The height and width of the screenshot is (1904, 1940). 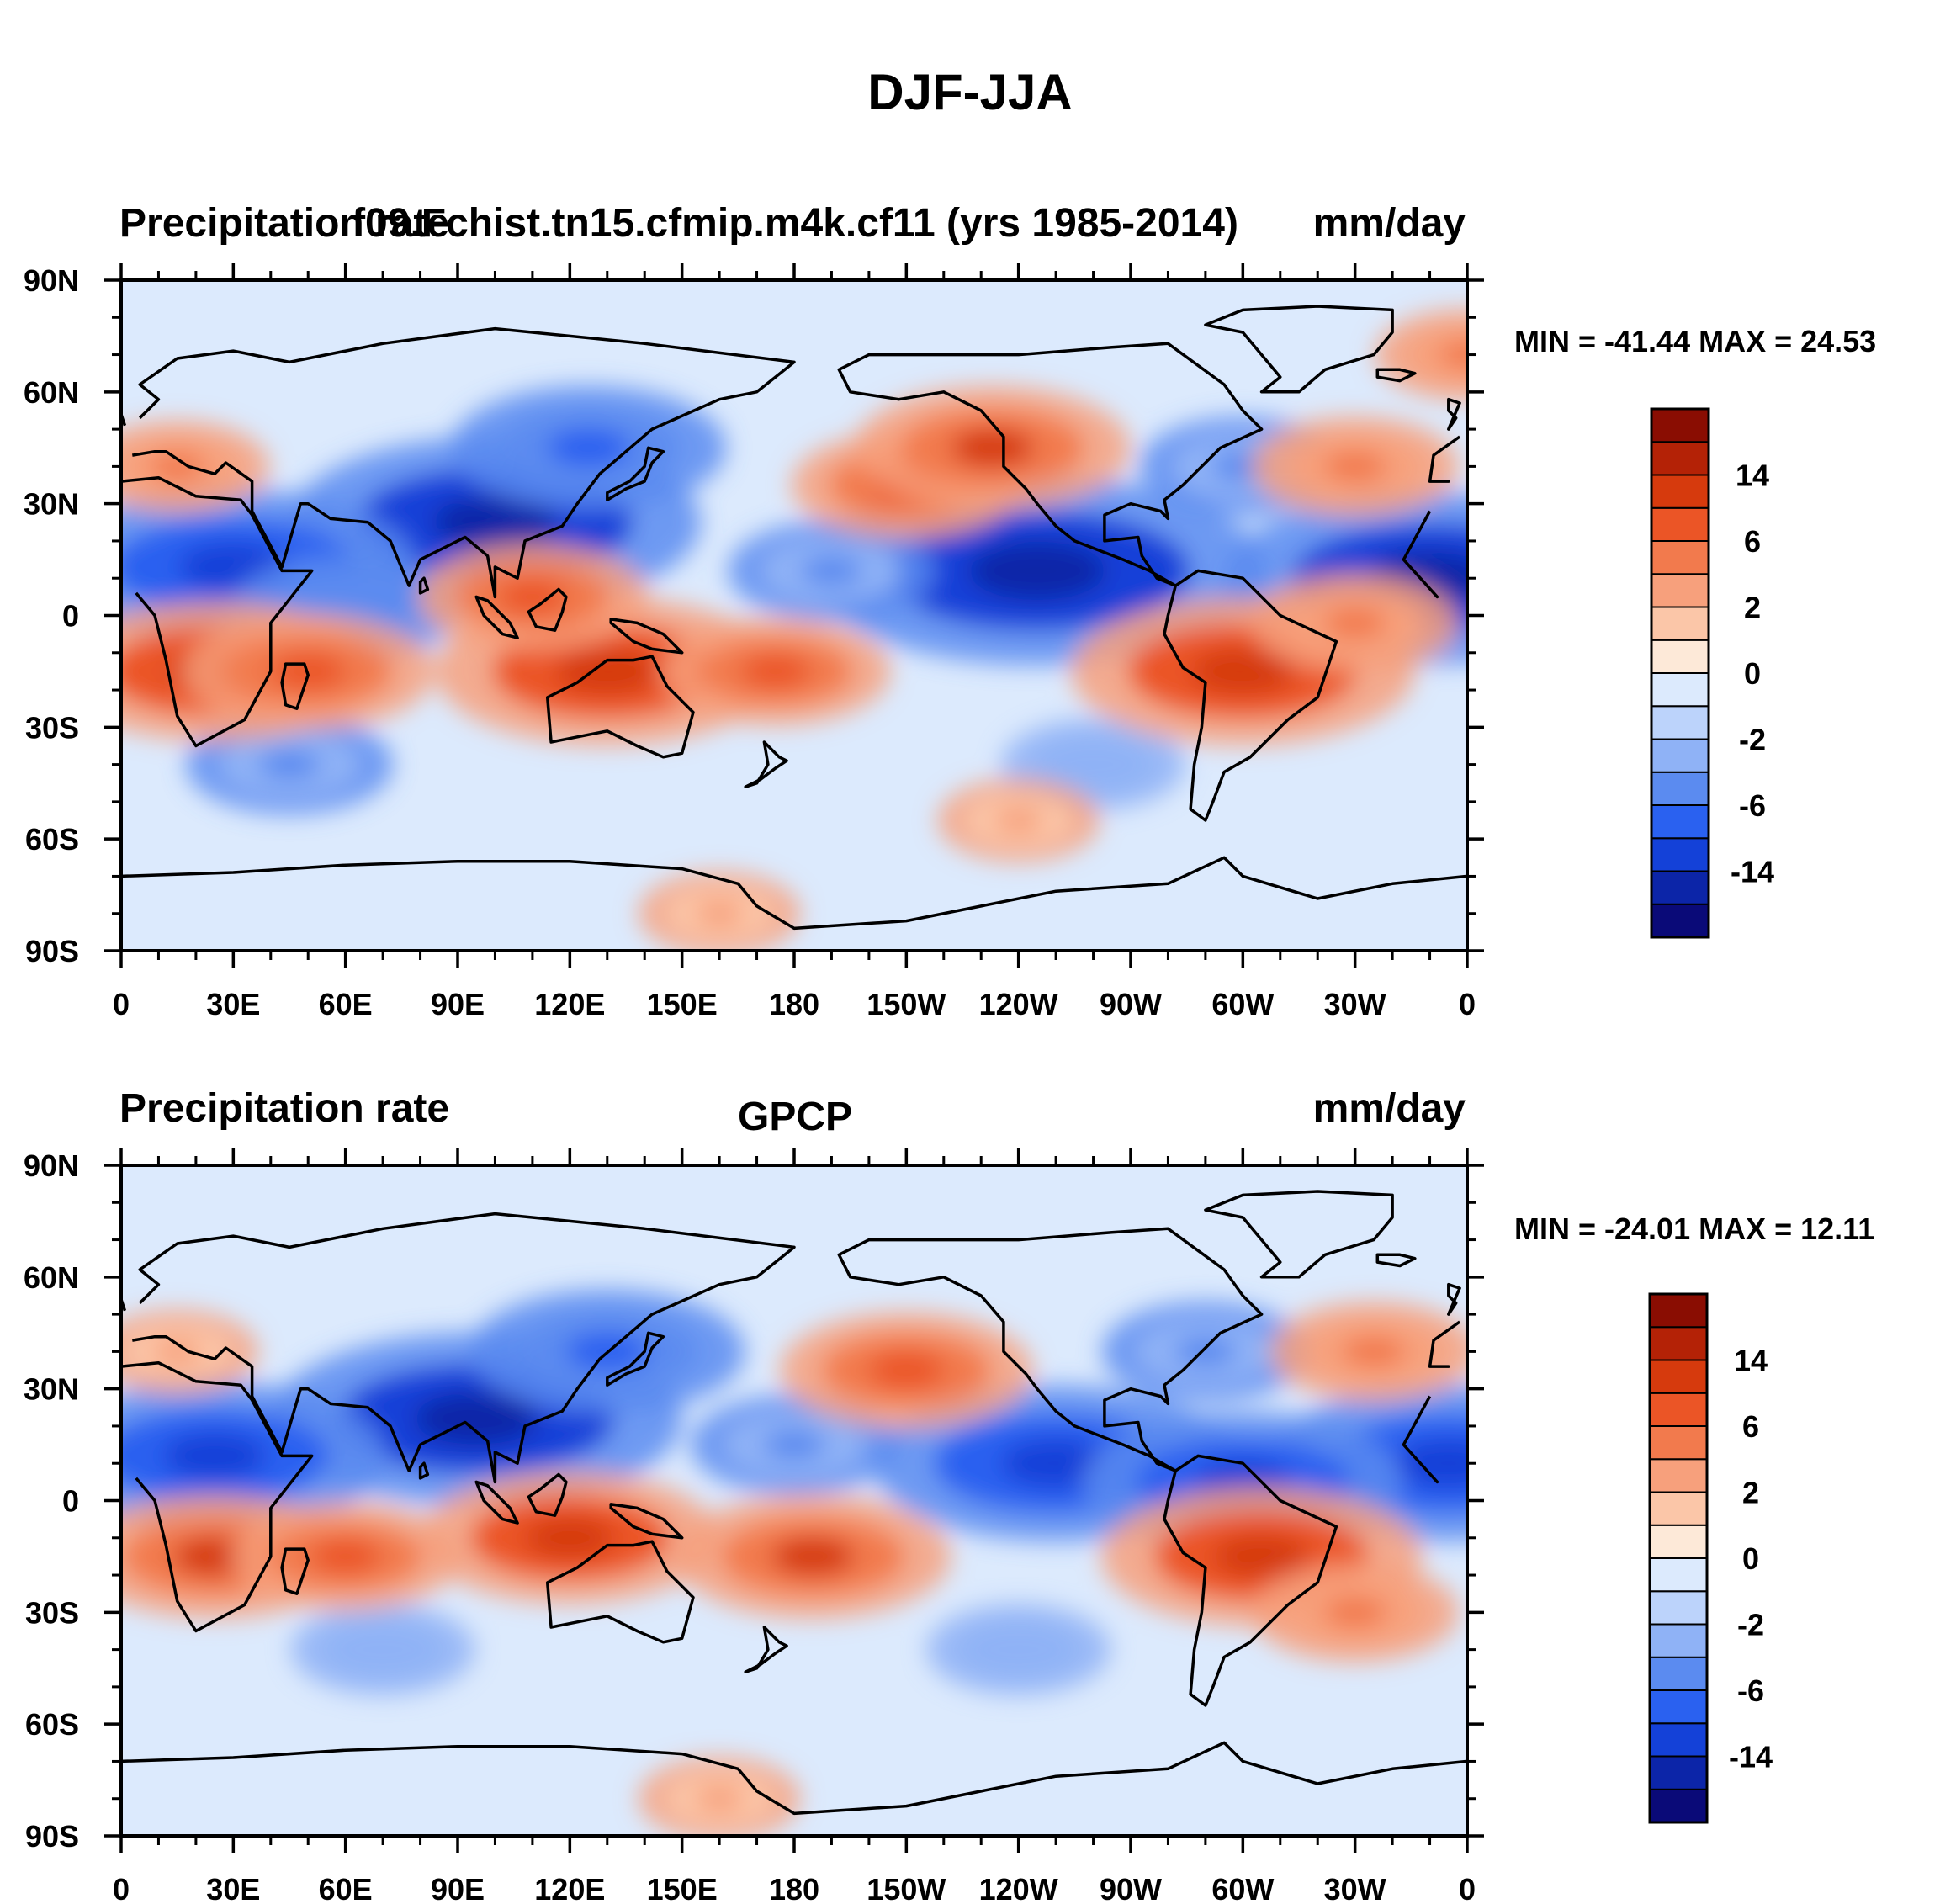 I want to click on colorbar-label: 2, so click(x=1751, y=1493).